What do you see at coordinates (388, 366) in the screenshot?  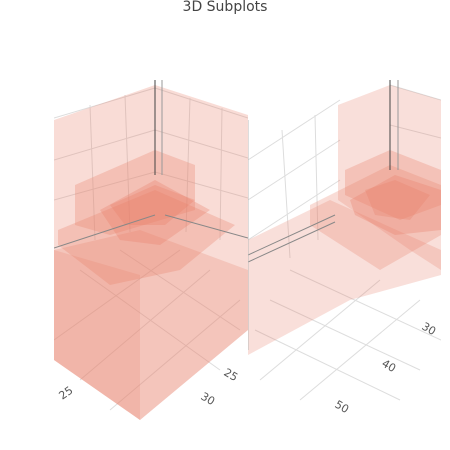 I see `tick-label: 40` at bounding box center [388, 366].